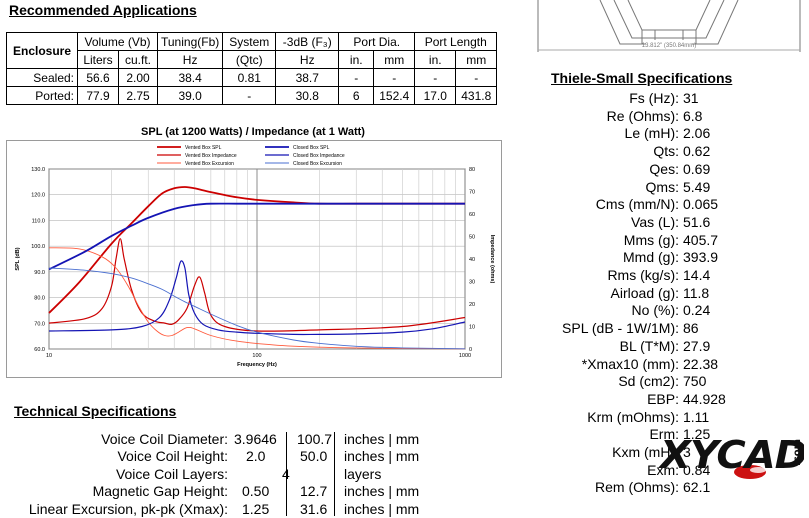 The height and width of the screenshot is (518, 809). I want to click on ts-row: Vas (L): 51.6, so click(355, 222).